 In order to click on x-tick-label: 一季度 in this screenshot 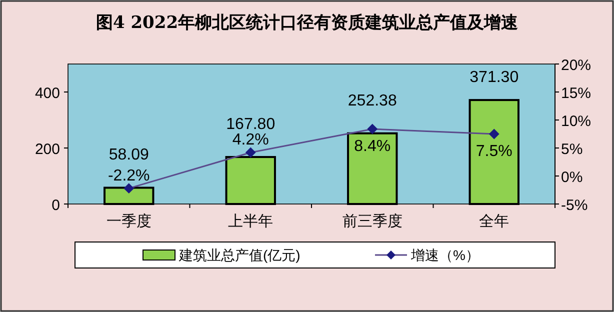, I will do `click(129, 221)`.